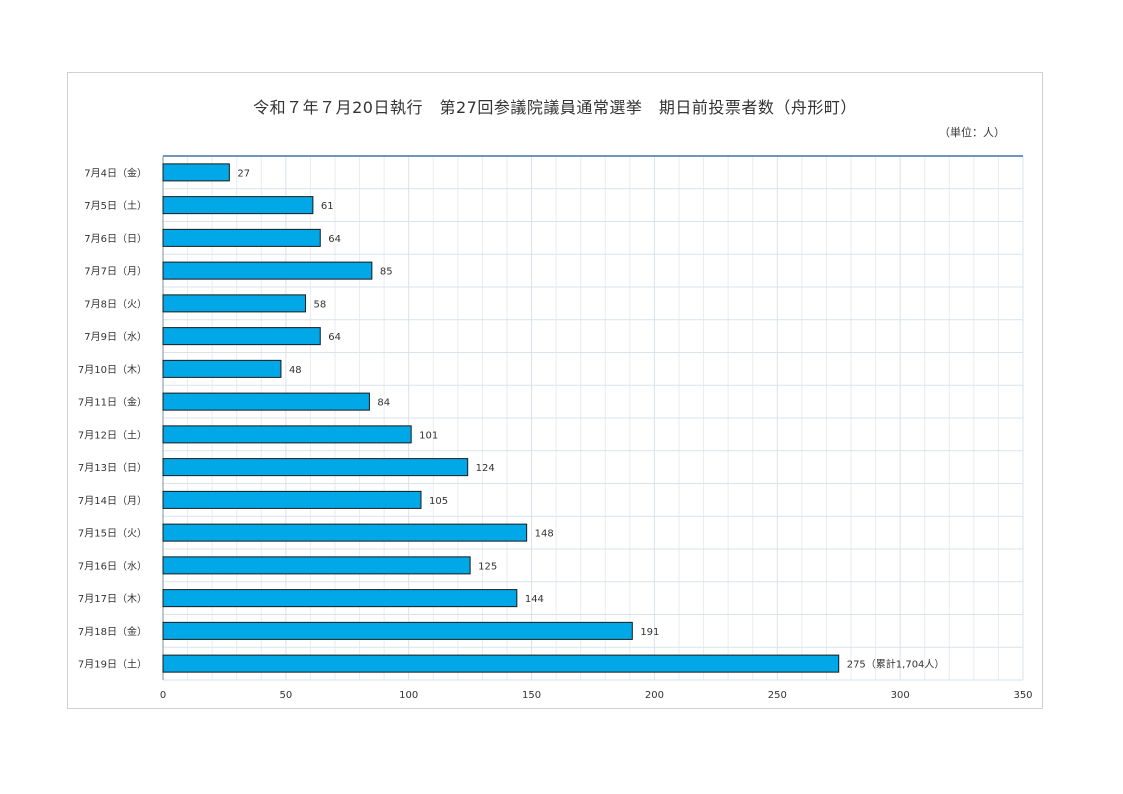 The height and width of the screenshot is (794, 1123). I want to click on category-label: 7月9日（水）, so click(115, 337).